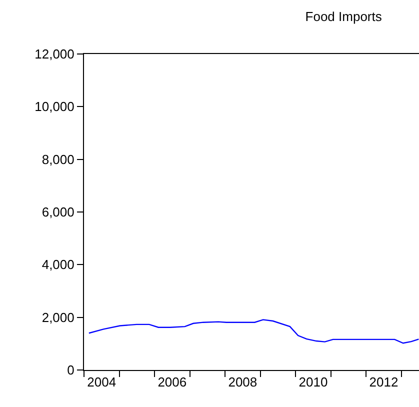 This screenshot has height=407, width=419. Describe the element at coordinates (313, 382) in the screenshot. I see `x-tick-label: 2010` at that location.